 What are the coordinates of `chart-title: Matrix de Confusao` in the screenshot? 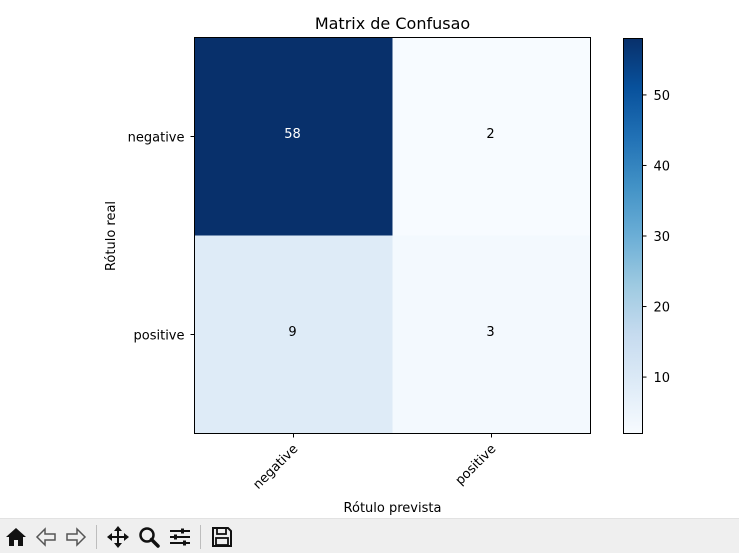 It's located at (392, 23).